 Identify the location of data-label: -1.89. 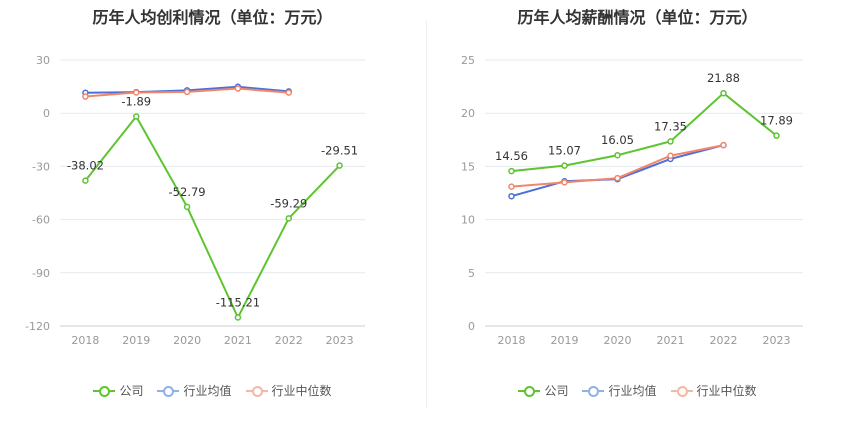
(136, 102).